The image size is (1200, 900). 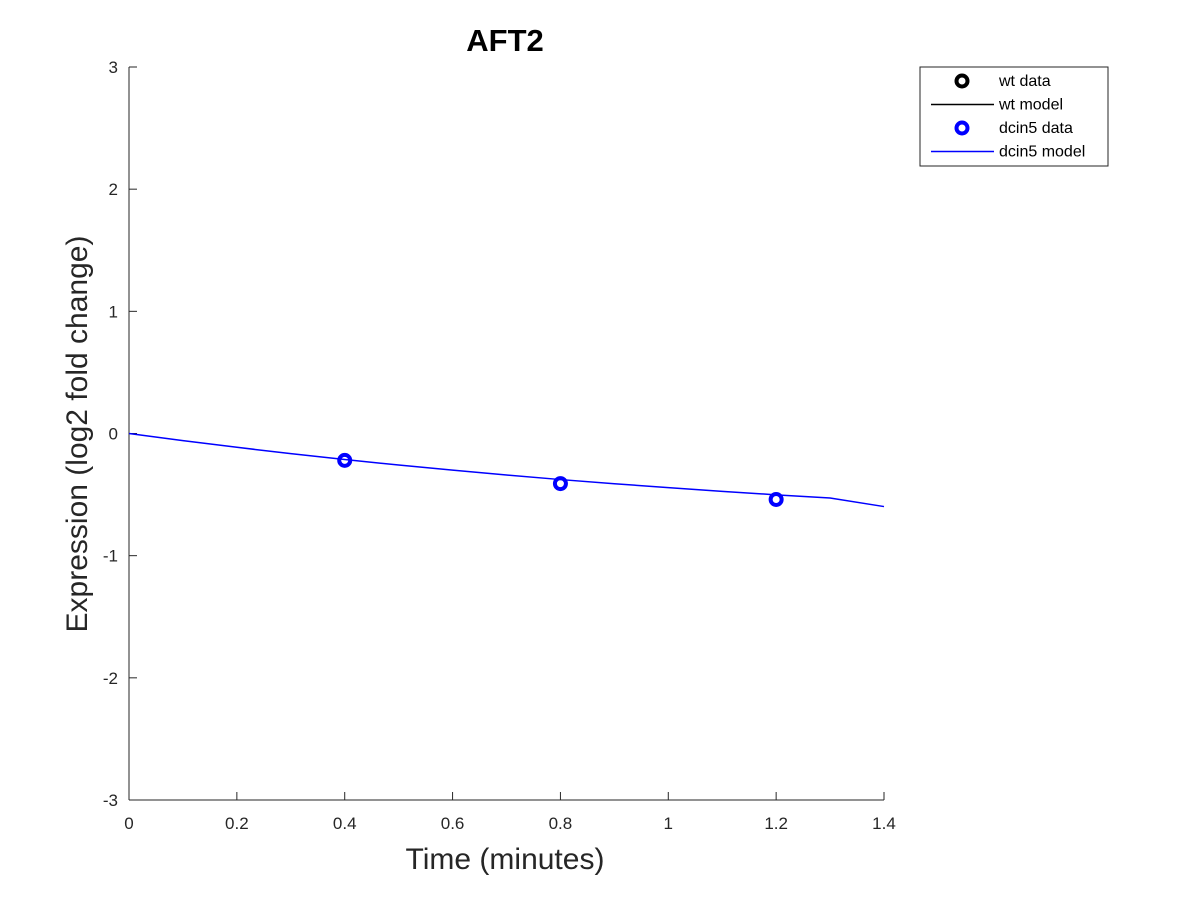 I want to click on y-tick-label: 0, so click(x=113, y=434).